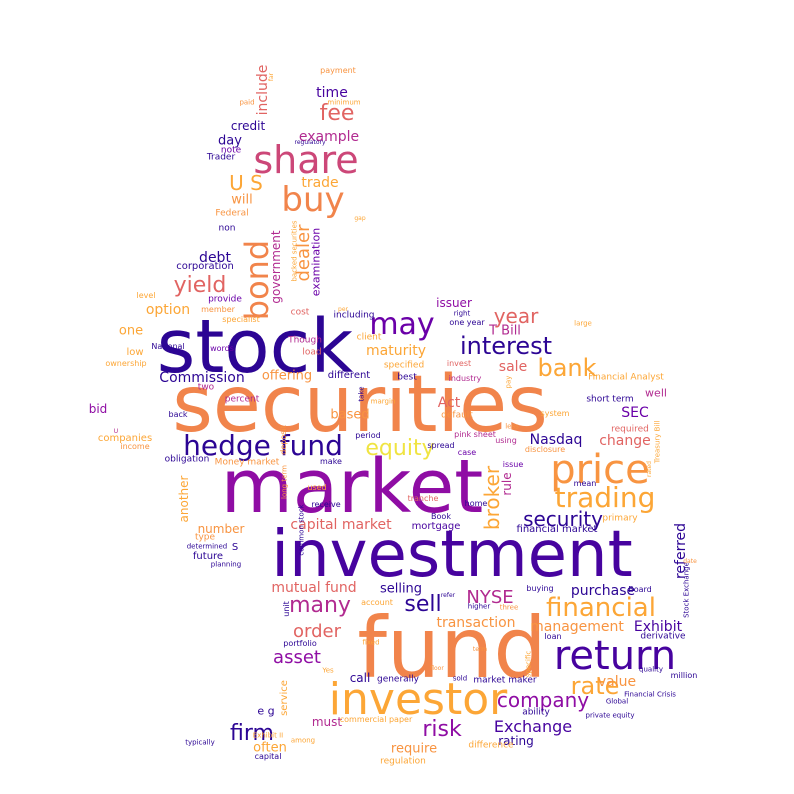 Image resolution: width=794 pixels, height=794 pixels. I want to click on cloud-word: NYSE, so click(490, 597).